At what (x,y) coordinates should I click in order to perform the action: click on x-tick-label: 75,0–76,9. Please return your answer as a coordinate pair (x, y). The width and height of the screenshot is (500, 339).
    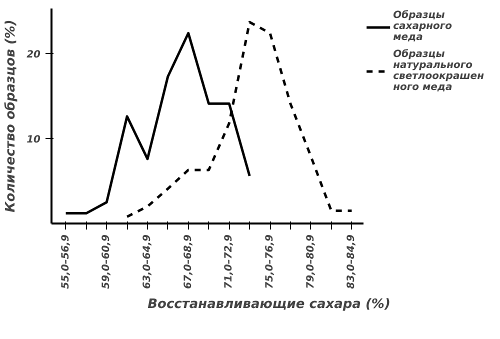
    Looking at the image, I should click on (270, 261).